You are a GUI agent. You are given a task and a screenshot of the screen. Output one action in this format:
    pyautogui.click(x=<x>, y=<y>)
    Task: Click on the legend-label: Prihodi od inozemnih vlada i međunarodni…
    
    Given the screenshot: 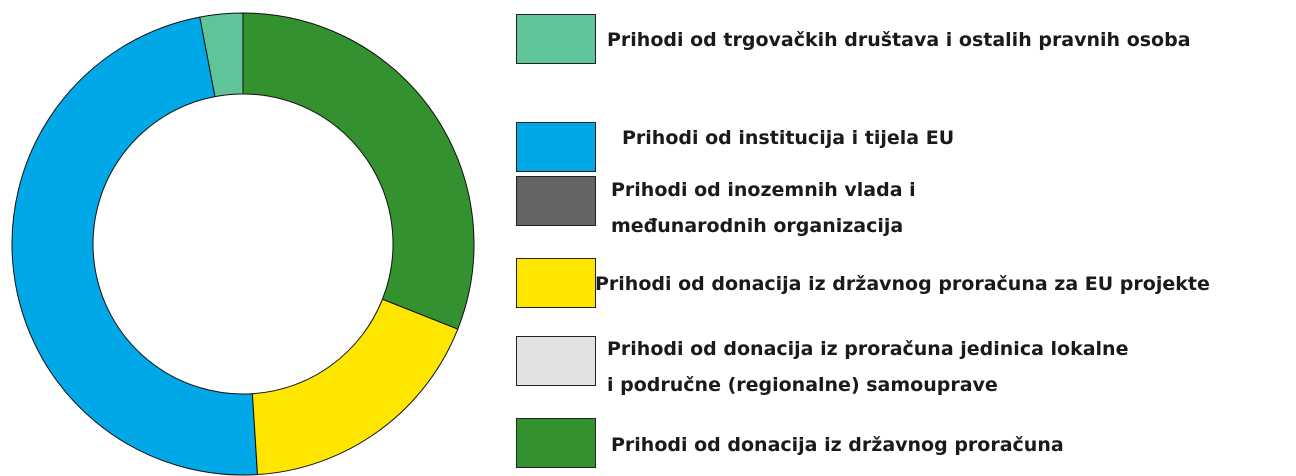 What is the action you would take?
    pyautogui.click(x=763, y=208)
    